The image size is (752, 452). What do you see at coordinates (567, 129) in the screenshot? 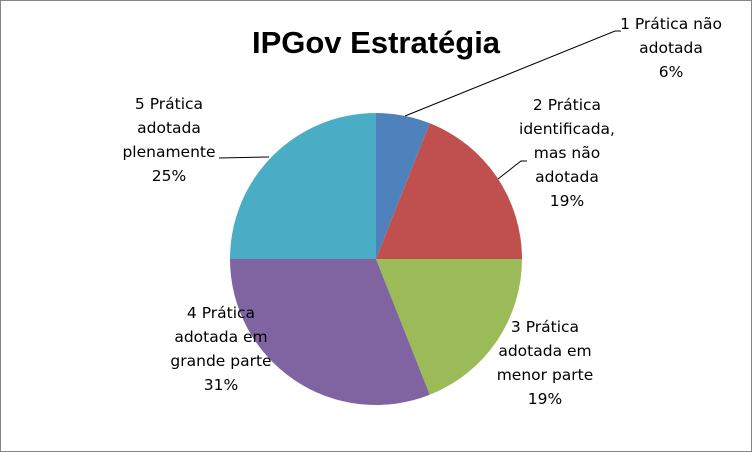
I see `data-label-line: identificada,` at bounding box center [567, 129].